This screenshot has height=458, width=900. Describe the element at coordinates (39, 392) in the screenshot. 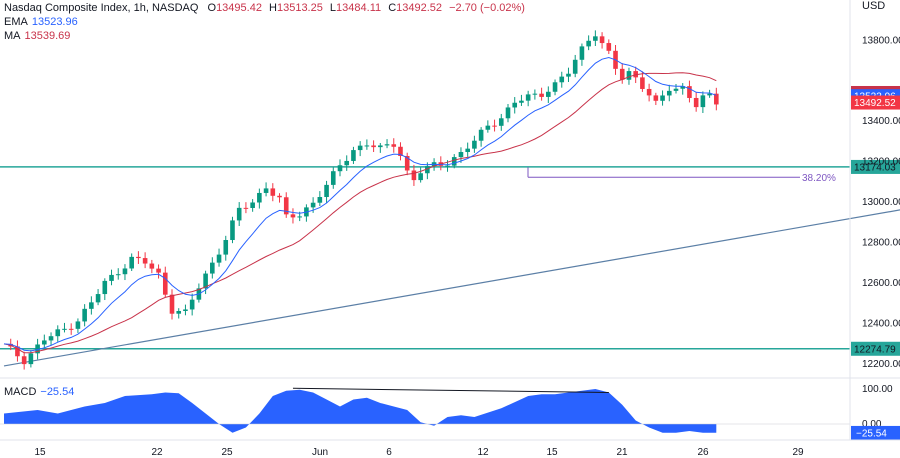

I see `macd-legend: MACD −25.54` at that location.